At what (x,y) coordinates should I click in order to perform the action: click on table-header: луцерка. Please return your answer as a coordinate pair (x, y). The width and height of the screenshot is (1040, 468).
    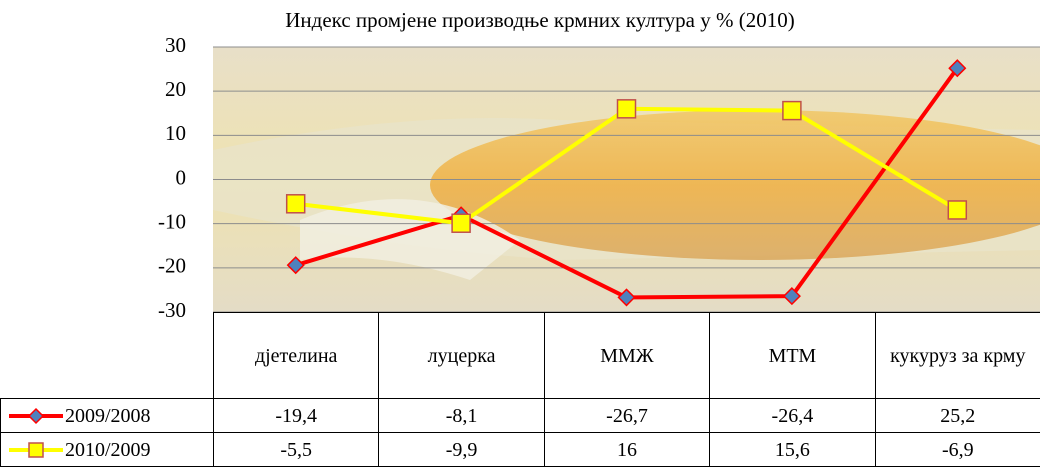
    Looking at the image, I should click on (461, 355).